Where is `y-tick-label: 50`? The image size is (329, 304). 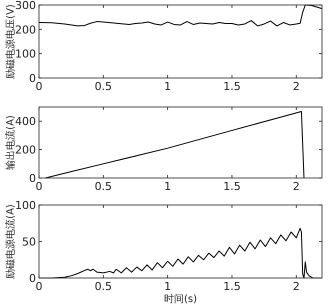
y-tick-label: 50 is located at coordinates (29, 242).